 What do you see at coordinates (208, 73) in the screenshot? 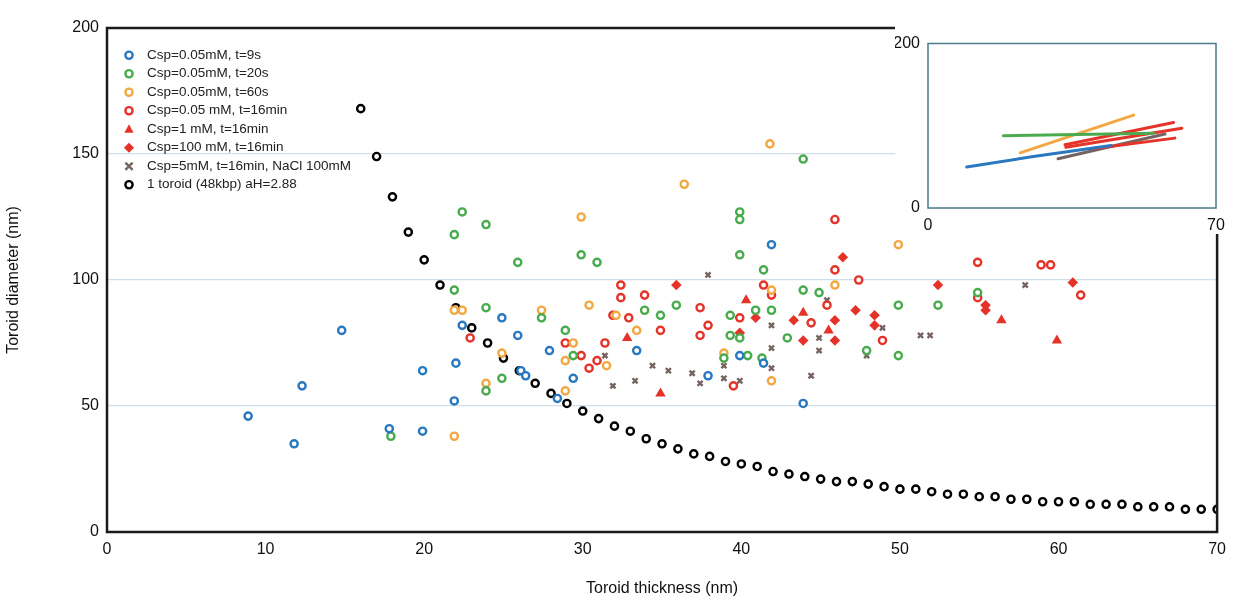
I see `legend-label: Csp=0.05mM, t=20s` at bounding box center [208, 73].